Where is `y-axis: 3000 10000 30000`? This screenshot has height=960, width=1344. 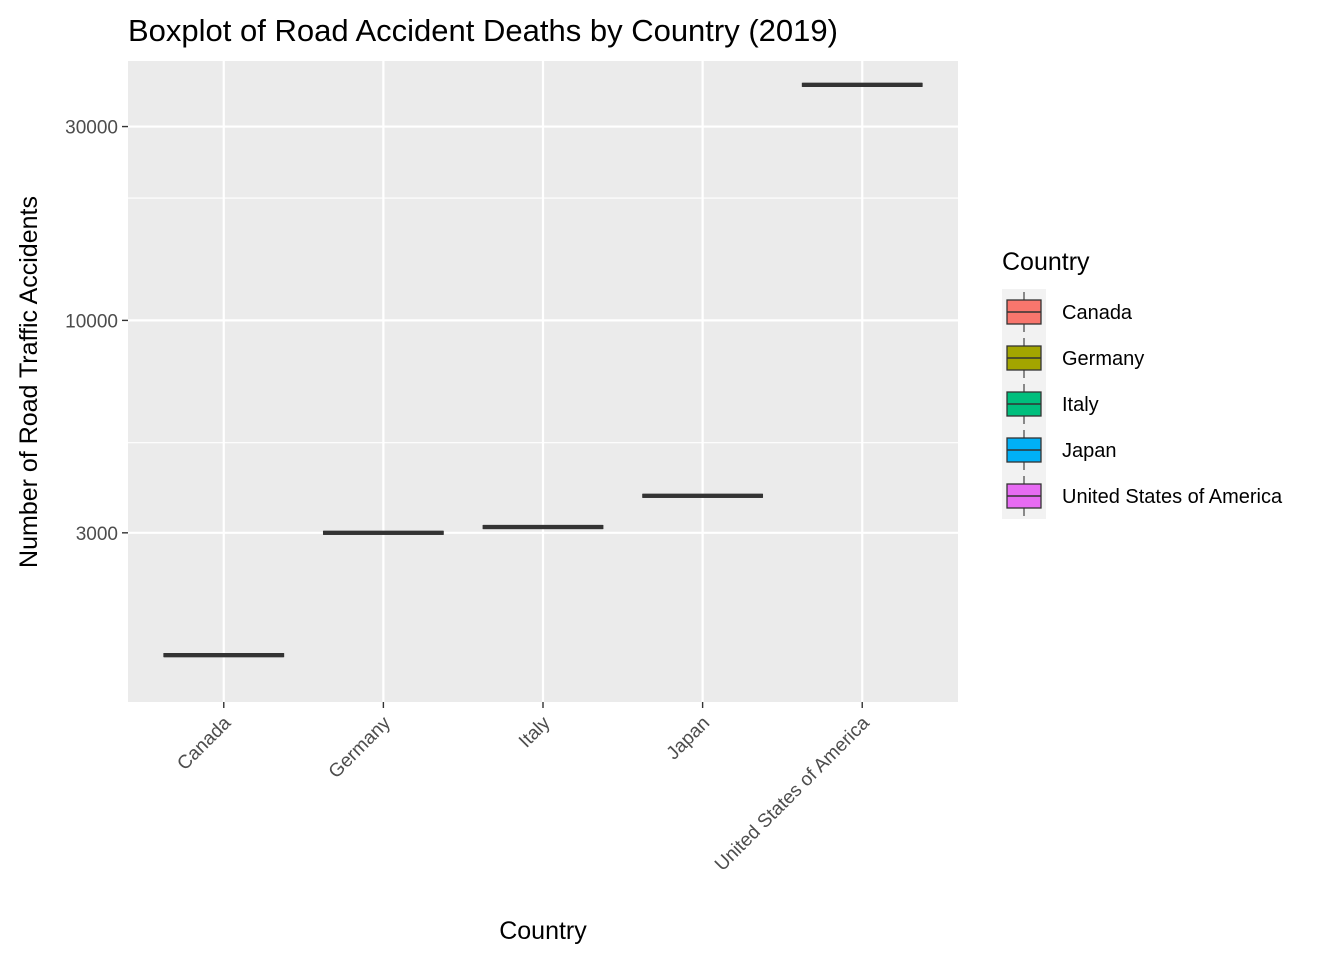 y-axis: 3000 10000 30000 is located at coordinates (96, 331).